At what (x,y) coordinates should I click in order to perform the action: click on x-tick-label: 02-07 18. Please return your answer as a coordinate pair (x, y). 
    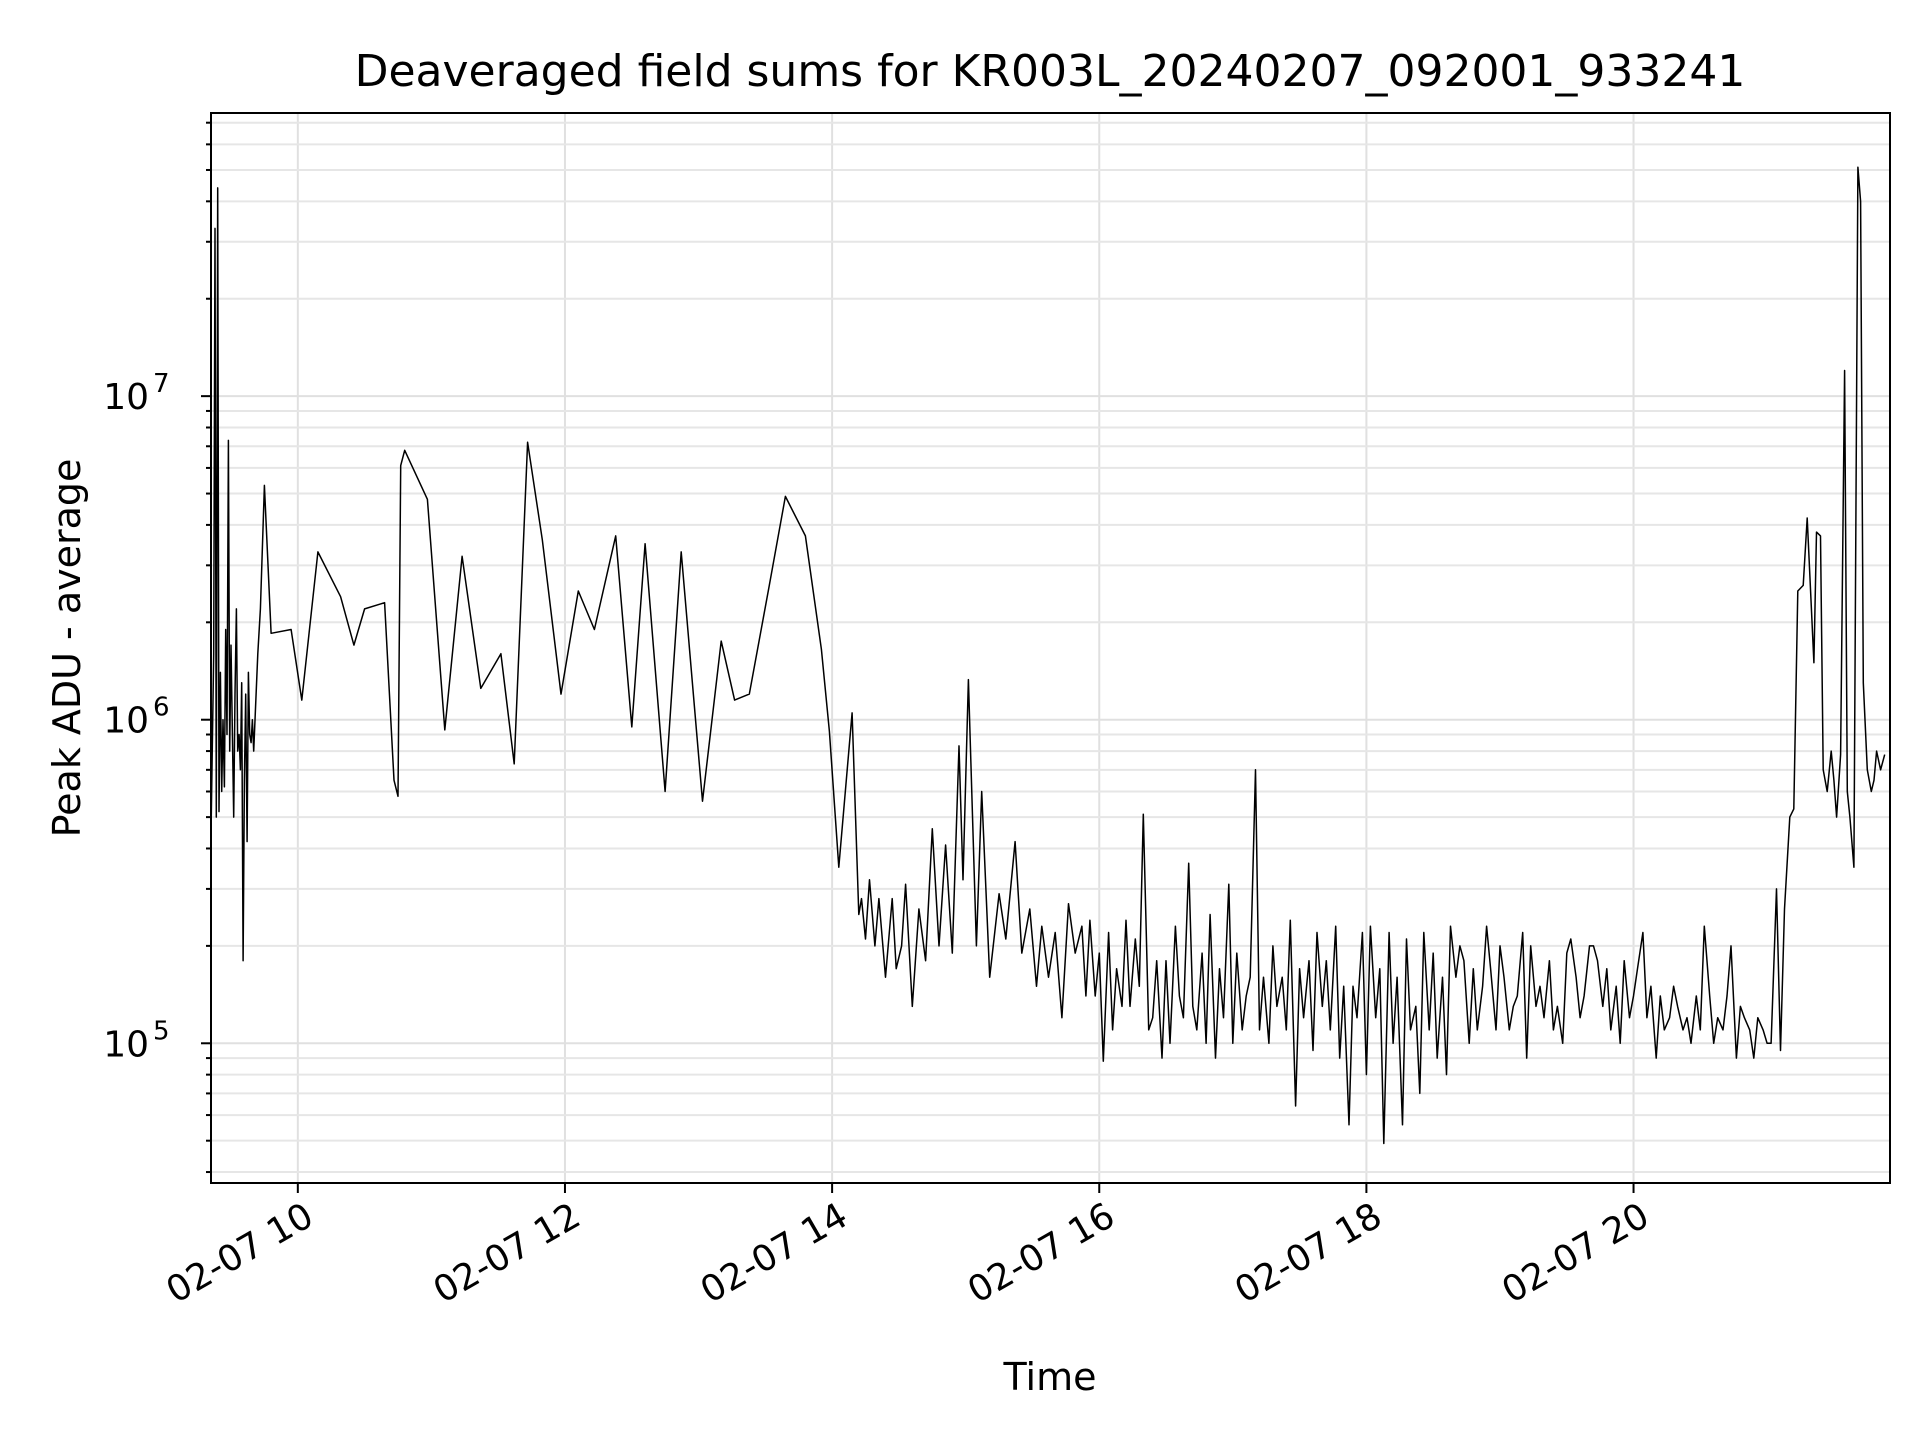
    Looking at the image, I should click on (1308, 1253).